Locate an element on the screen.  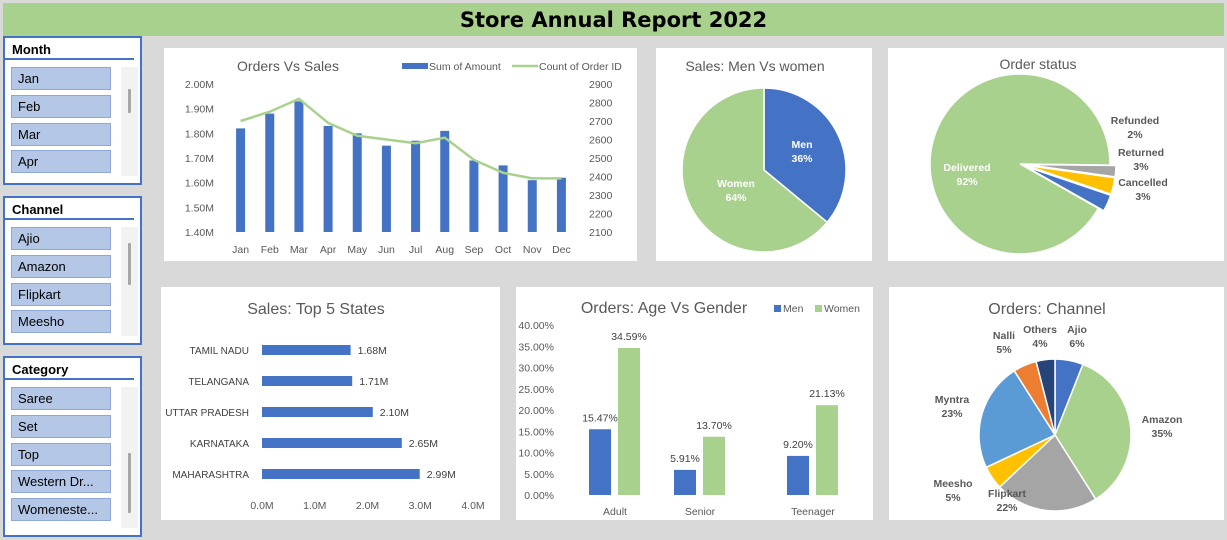
legend-label-orders: Count of Order ID is located at coordinates (580, 67).